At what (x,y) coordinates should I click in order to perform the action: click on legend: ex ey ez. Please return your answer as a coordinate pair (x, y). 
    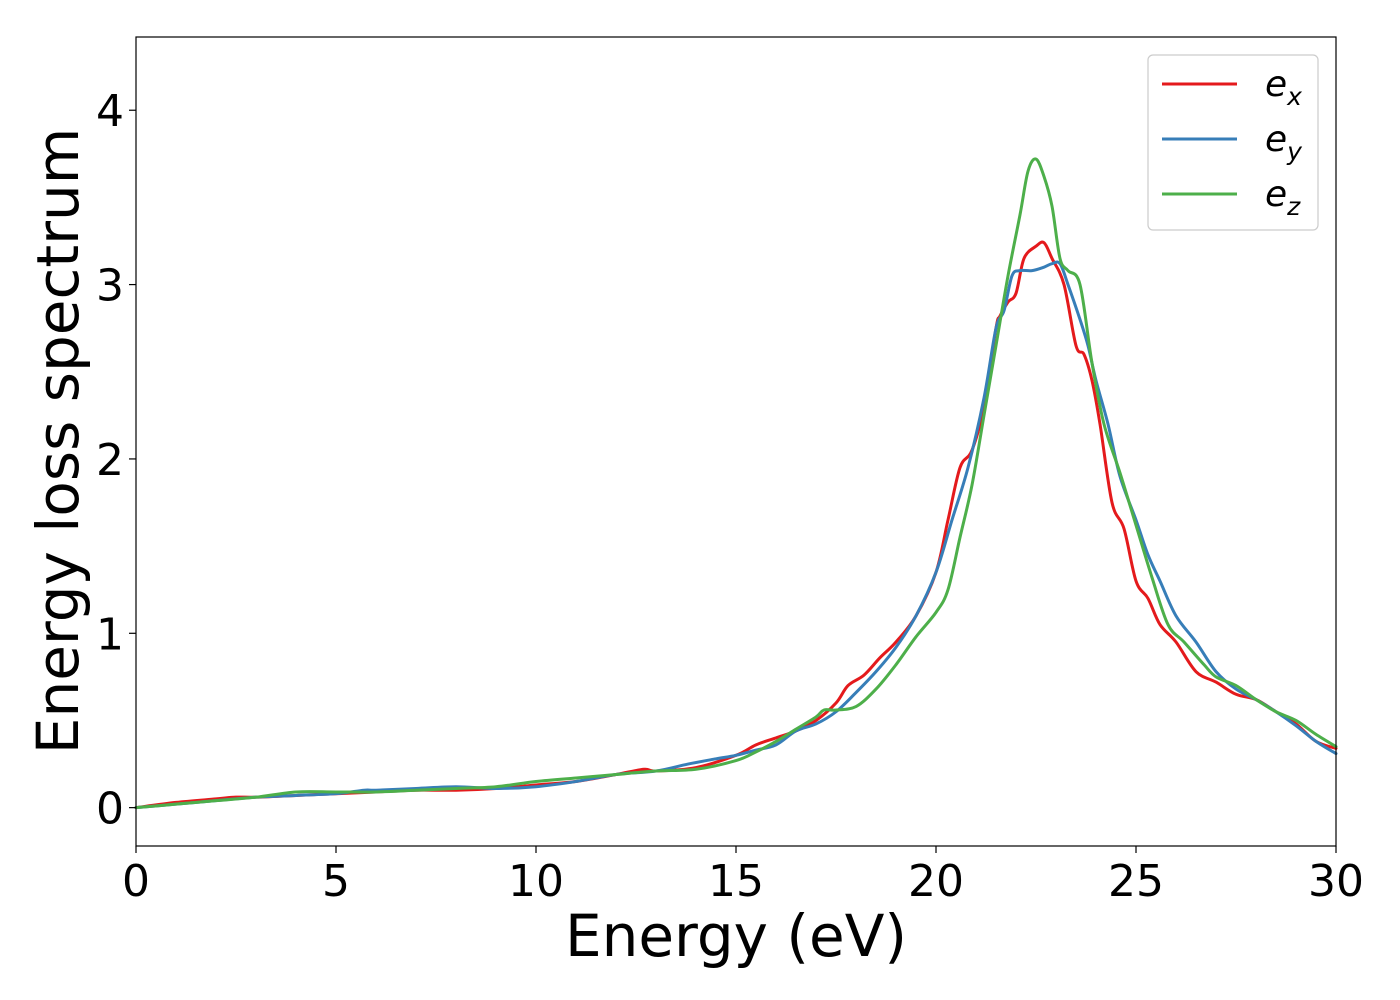
    Looking at the image, I should click on (1233, 142).